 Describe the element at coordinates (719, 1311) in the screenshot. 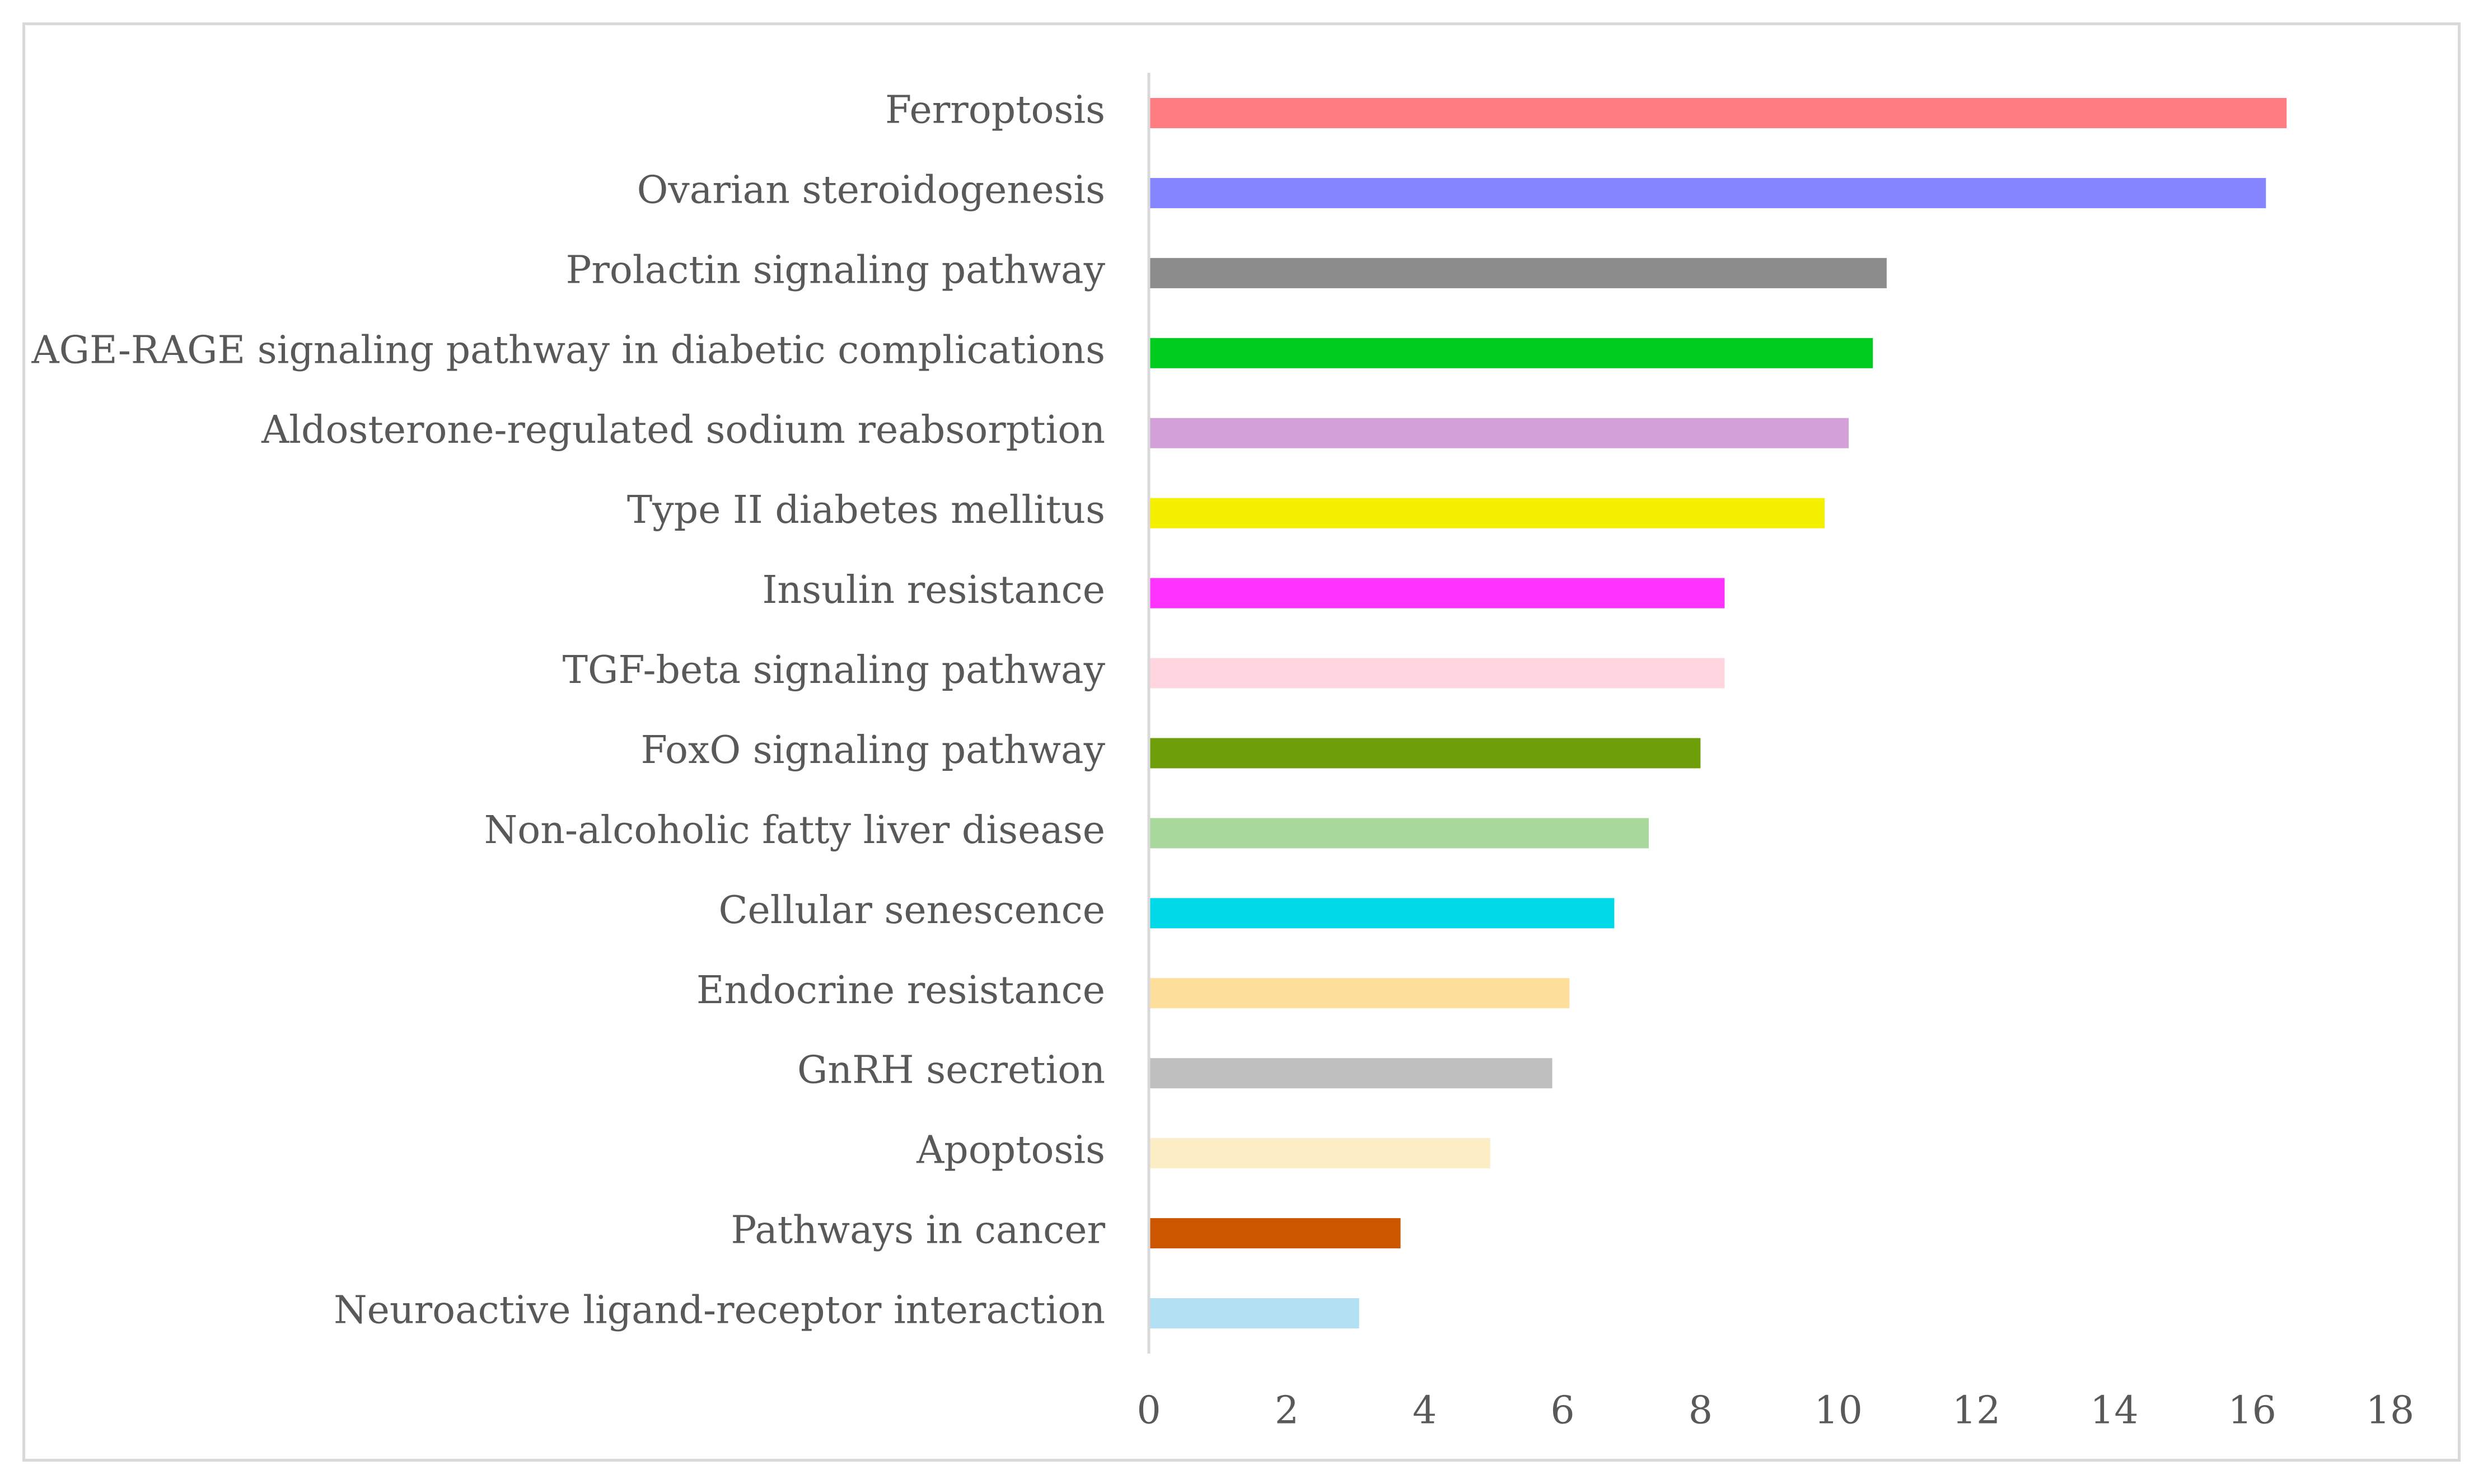

I see `category-label-15: Neuroactive ligand-receptor interaction` at that location.